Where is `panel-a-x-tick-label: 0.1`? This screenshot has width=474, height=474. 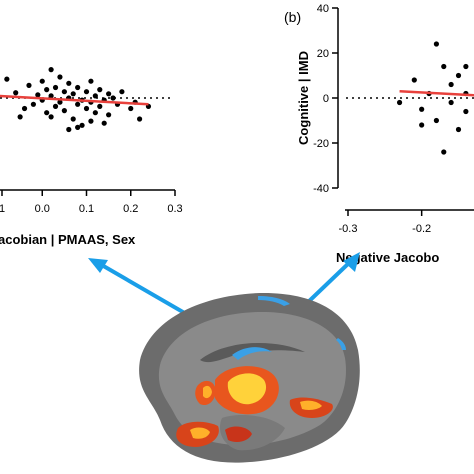
panel-a-x-tick-label: 0.1 is located at coordinates (86, 209).